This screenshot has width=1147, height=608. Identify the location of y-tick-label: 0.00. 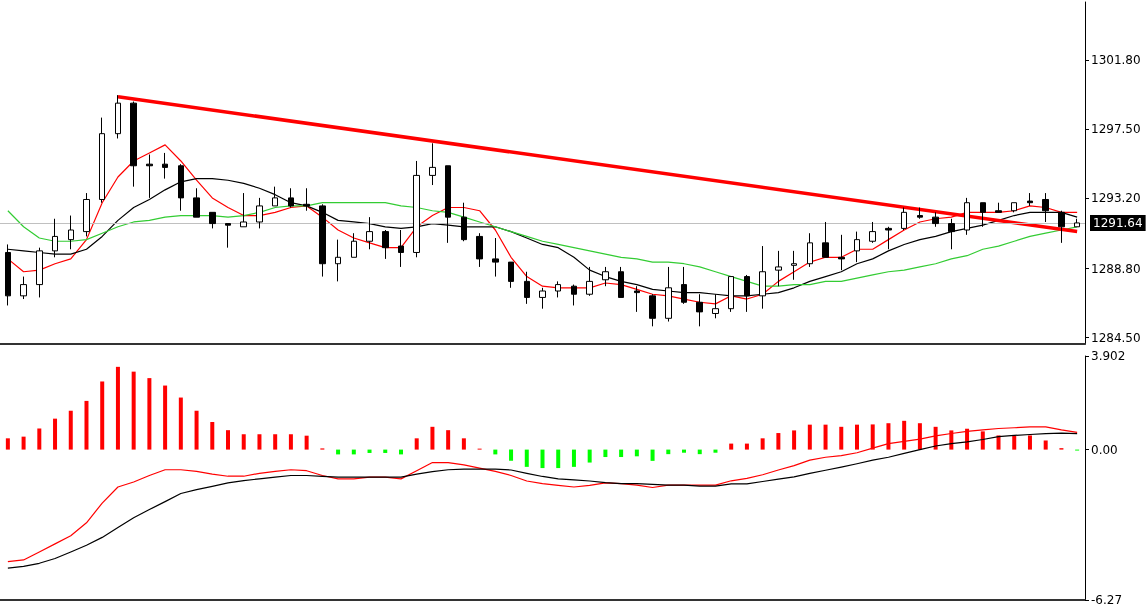
(1104, 449).